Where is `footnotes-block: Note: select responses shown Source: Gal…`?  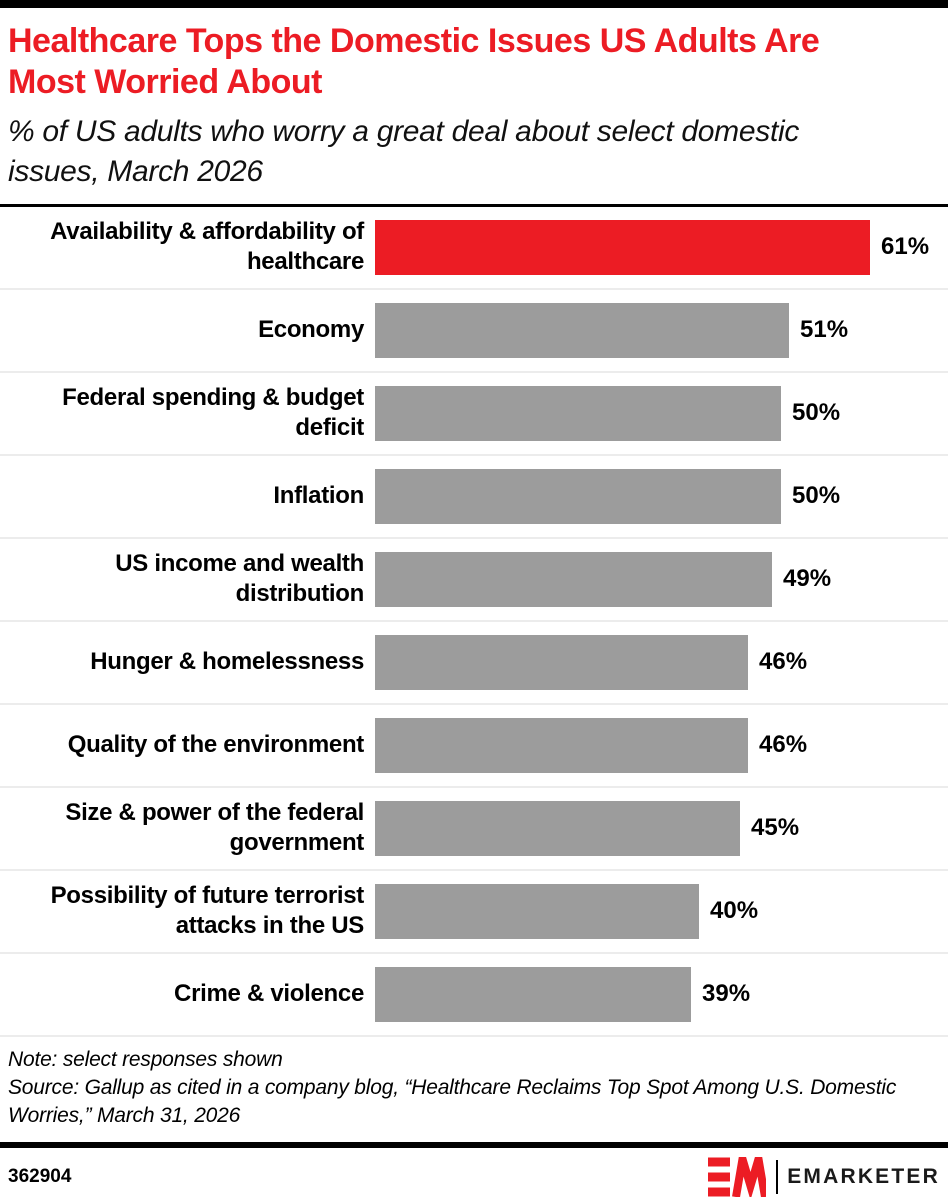 footnotes-block: Note: select responses shown Source: Gal… is located at coordinates (474, 1089).